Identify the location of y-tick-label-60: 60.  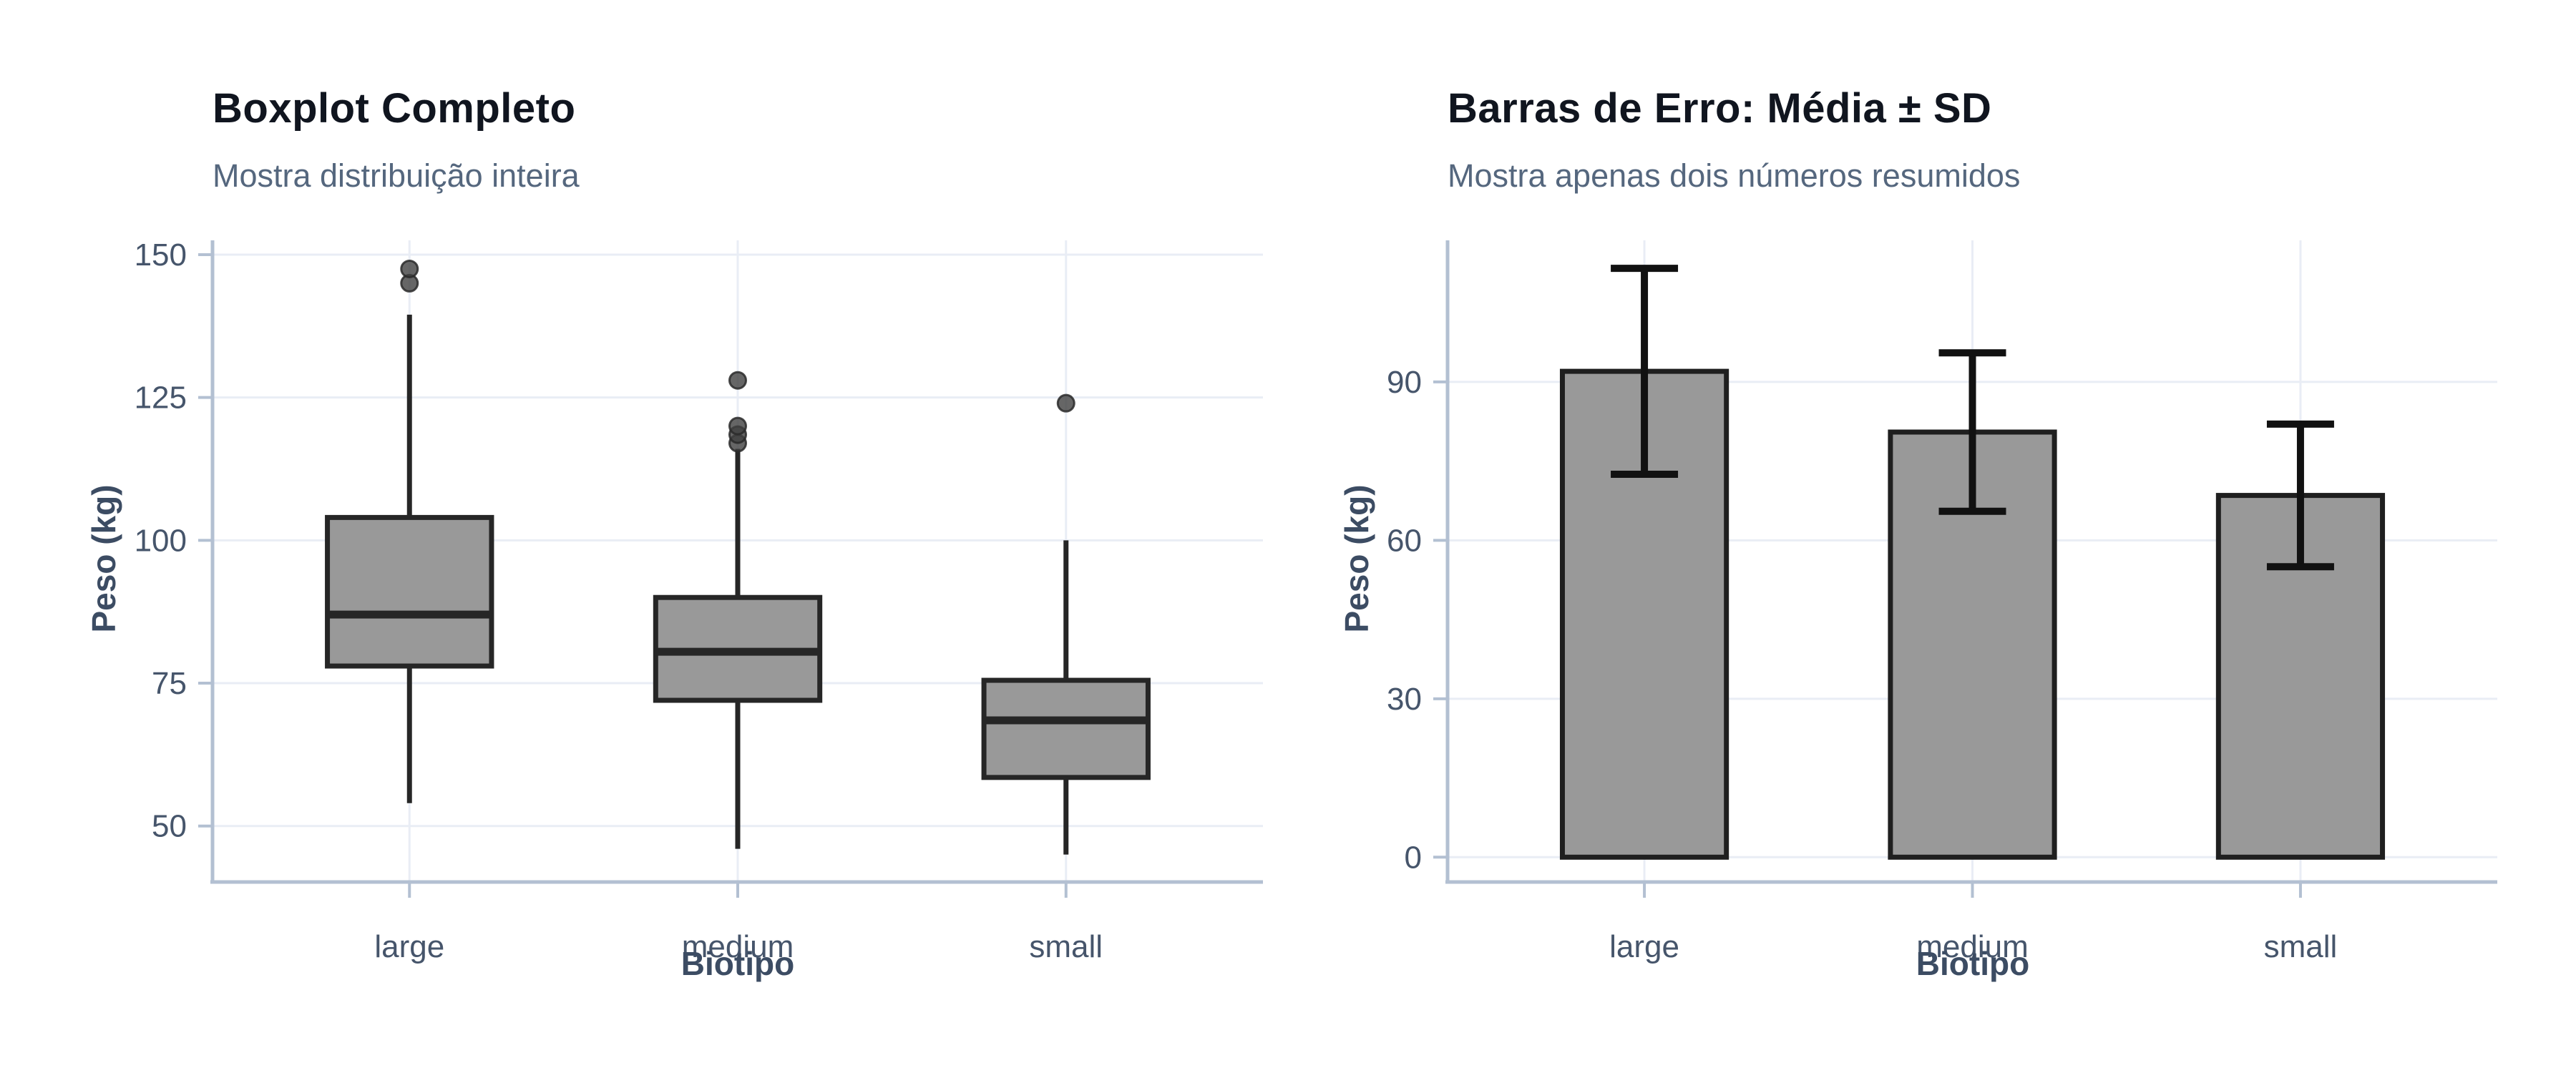
(1404, 540).